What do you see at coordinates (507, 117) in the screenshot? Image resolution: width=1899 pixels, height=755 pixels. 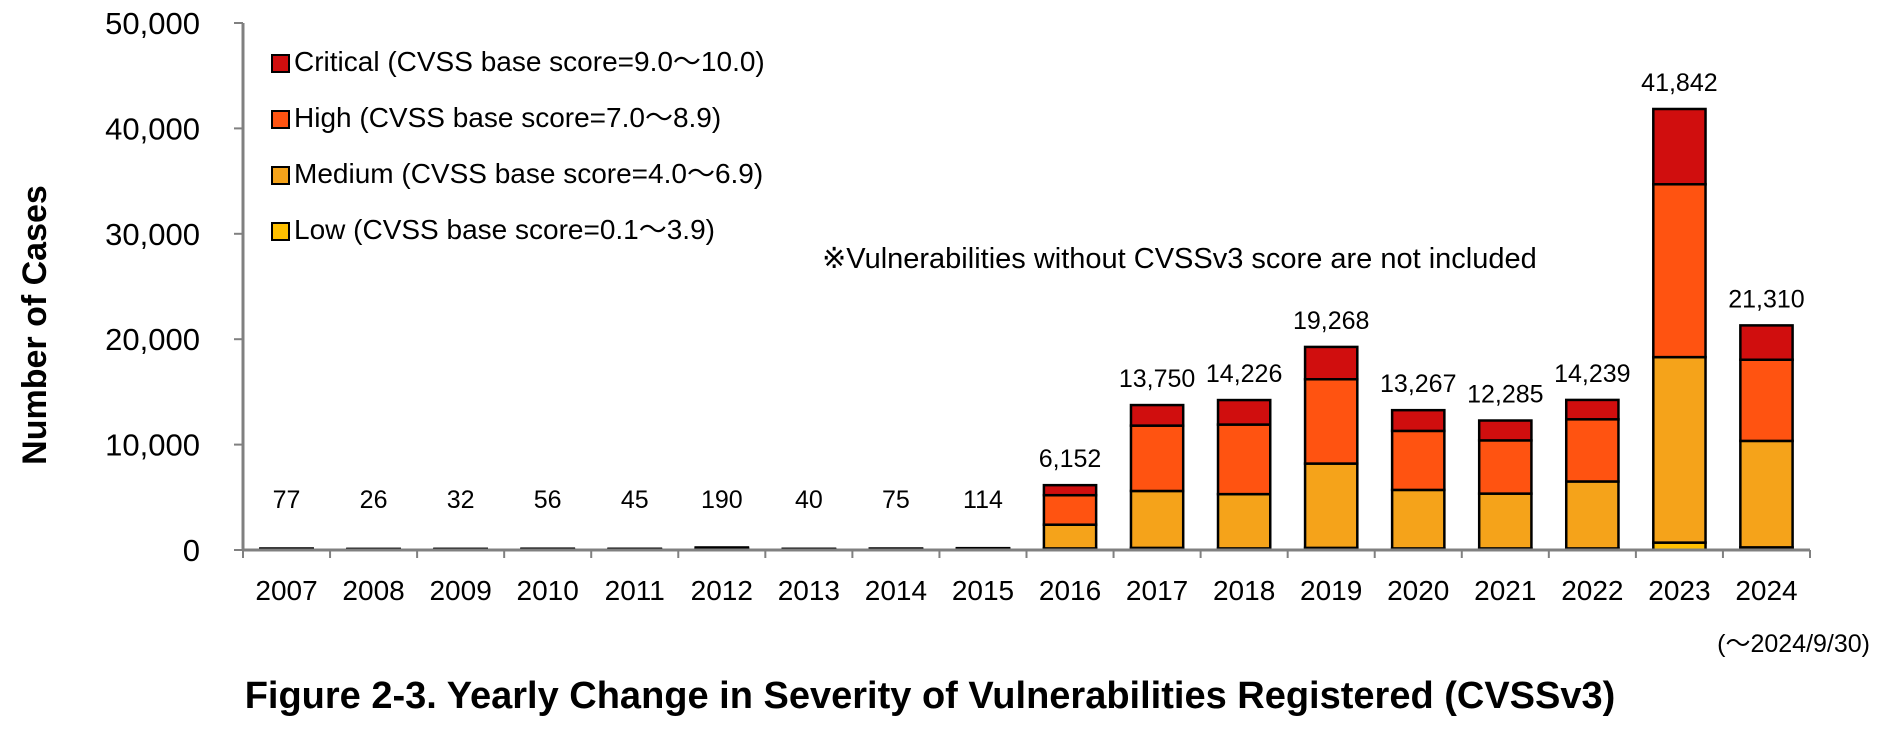 I see `legend-label: High (CVSS base score=7.0～8.9)` at bounding box center [507, 117].